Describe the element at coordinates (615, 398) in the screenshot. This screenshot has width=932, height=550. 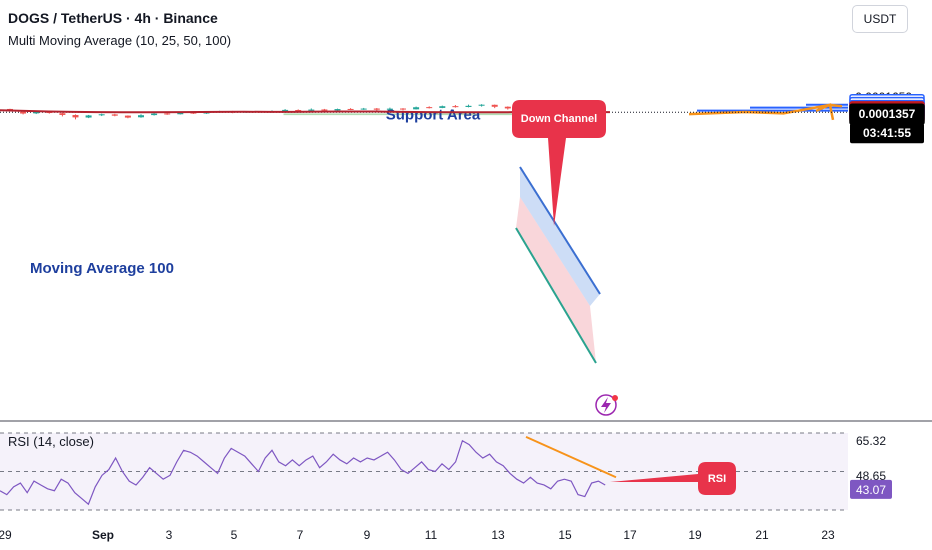
I see `notification-dot` at that location.